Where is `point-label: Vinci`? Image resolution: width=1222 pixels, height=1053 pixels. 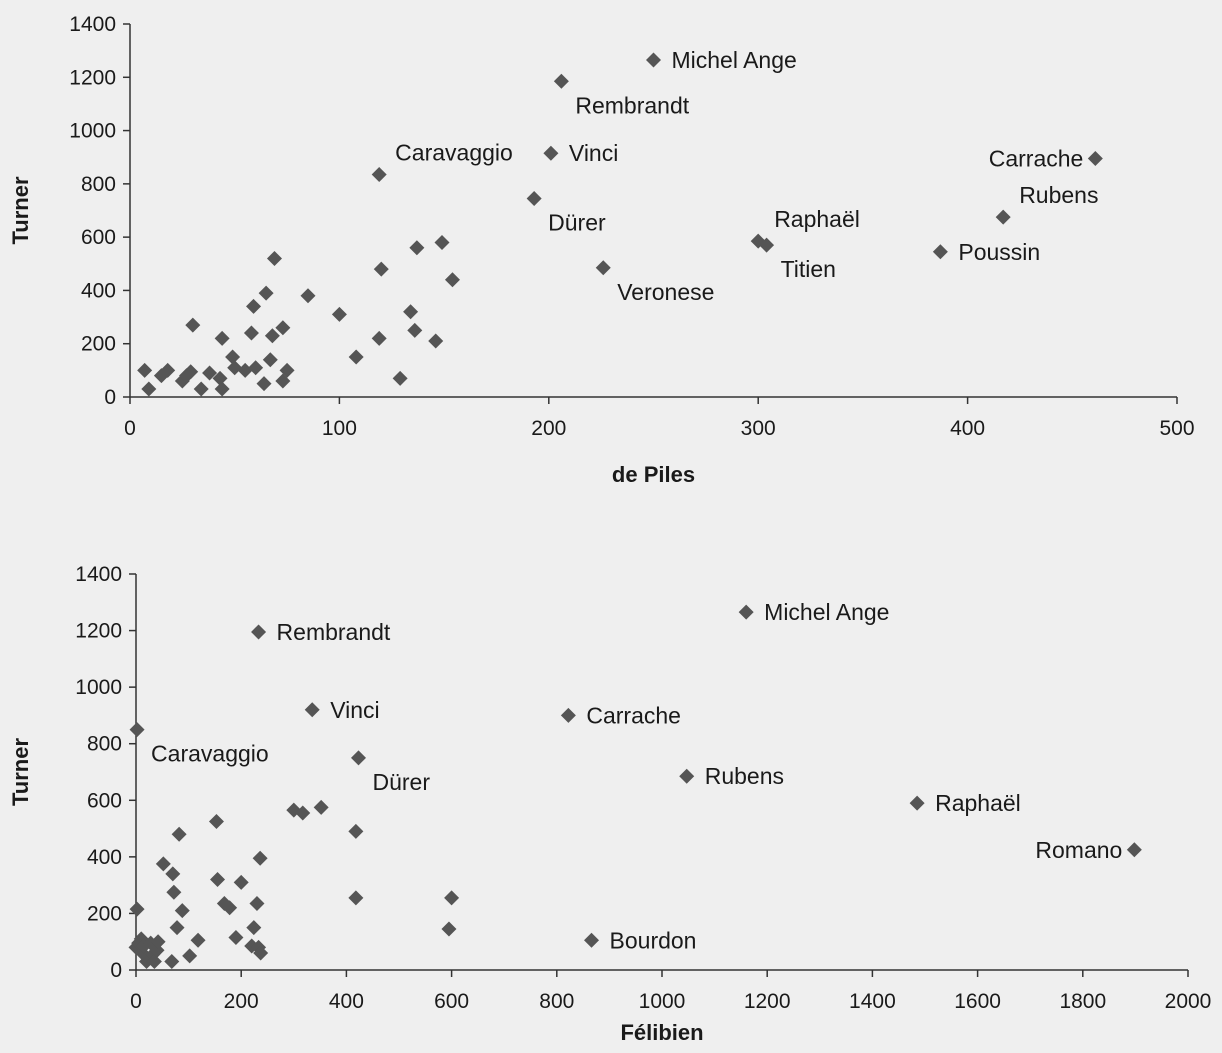 point-label: Vinci is located at coordinates (354, 710).